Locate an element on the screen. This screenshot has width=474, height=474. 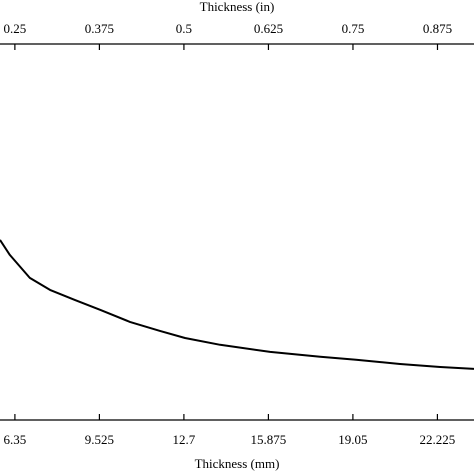
x-tick-label: 9.525 is located at coordinates (99, 439).